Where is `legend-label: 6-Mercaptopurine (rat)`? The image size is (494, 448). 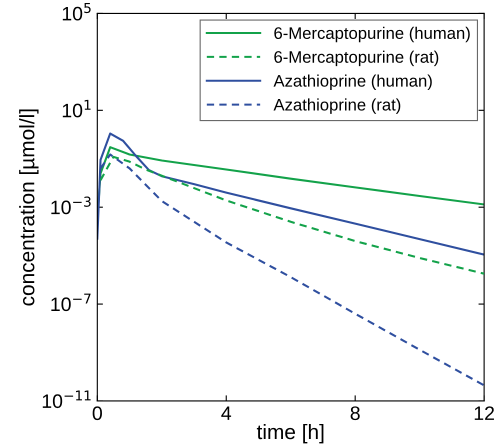
legend-label: 6-Mercaptopurine (rat) is located at coordinates (356, 58).